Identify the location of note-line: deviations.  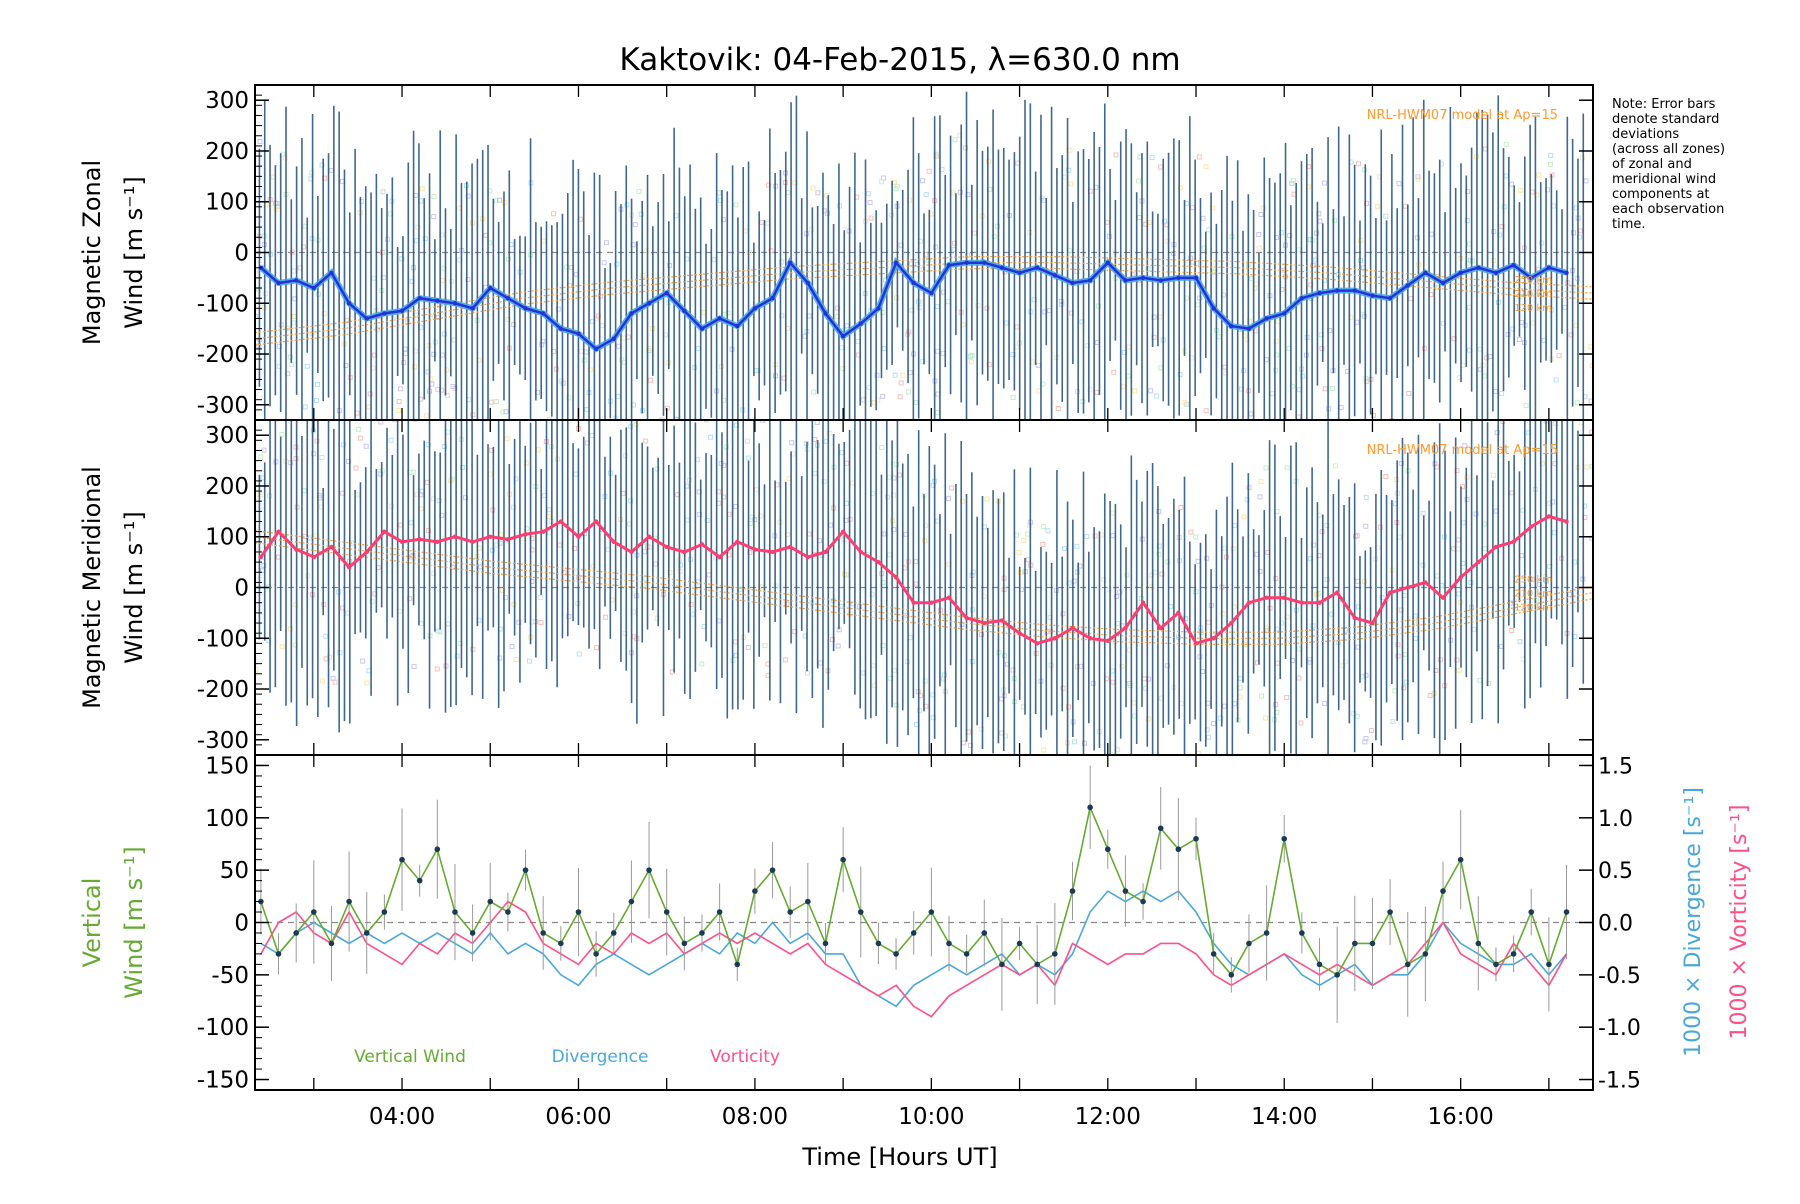
(1645, 134).